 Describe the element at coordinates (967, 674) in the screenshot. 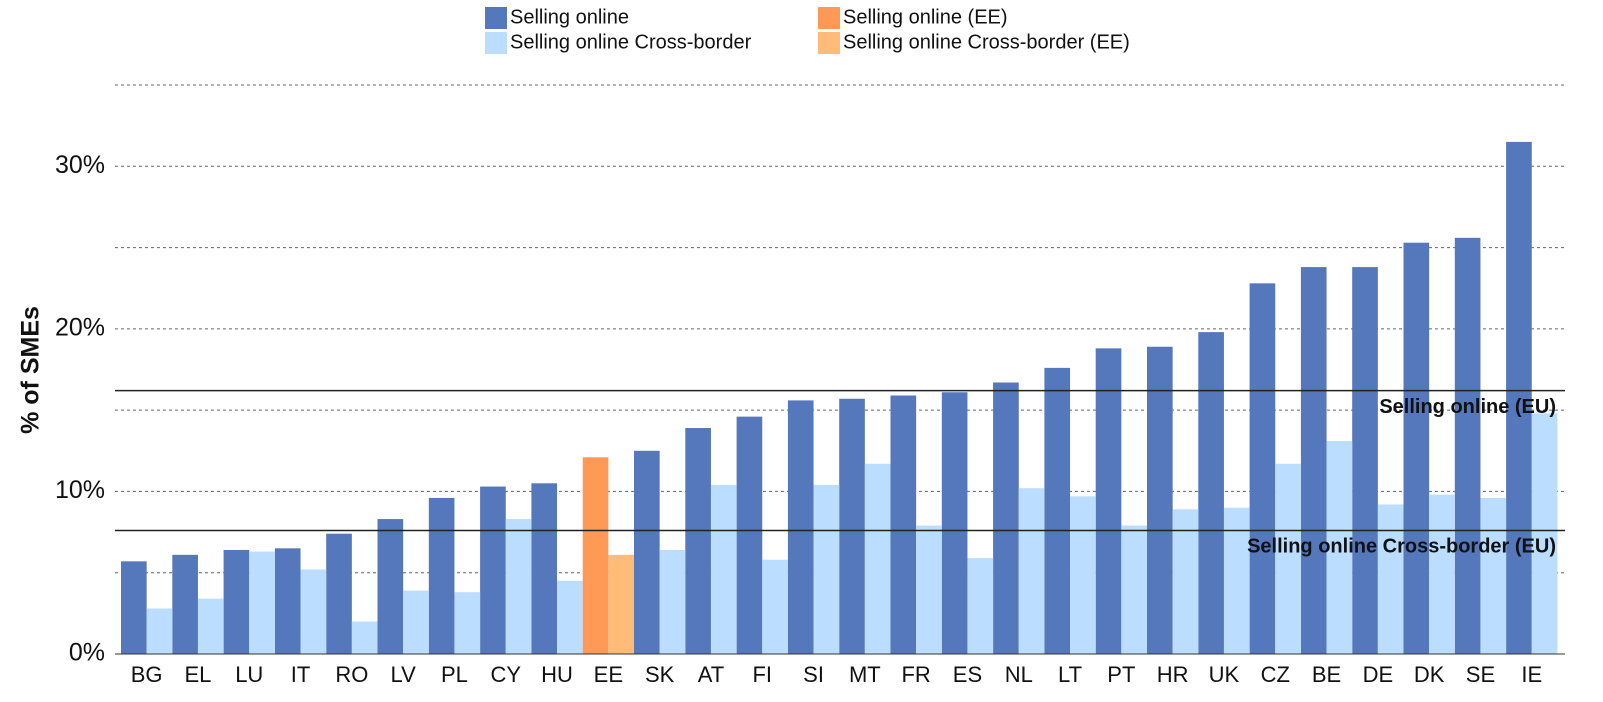

I see `x-tick-label: ES` at that location.